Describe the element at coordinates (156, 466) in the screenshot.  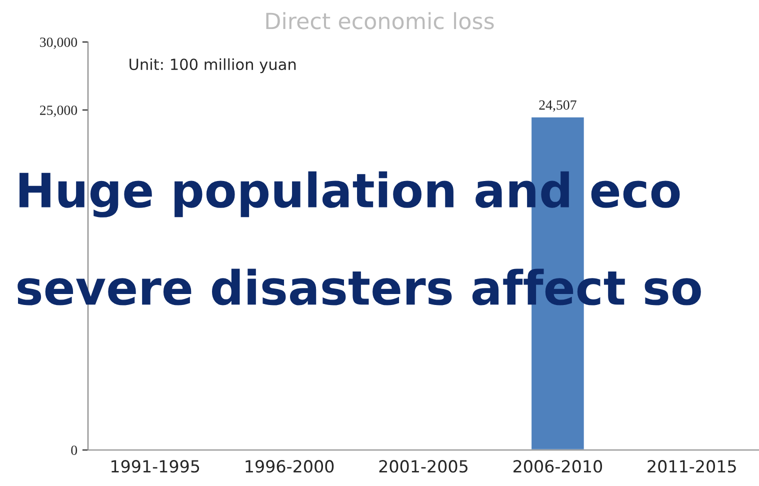
I see `x-tick-label: 1991-1995` at that location.